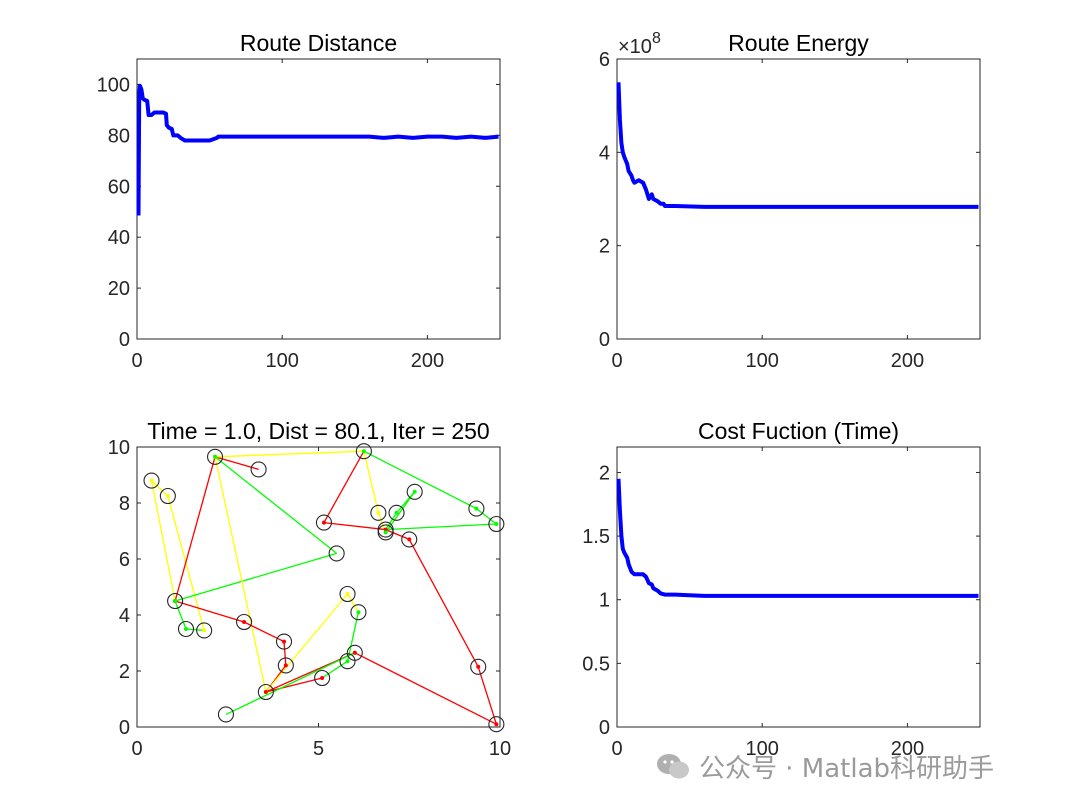 The width and height of the screenshot is (1080, 807). What do you see at coordinates (427, 361) in the screenshot?
I see `route-distance-xtick-label: 200` at bounding box center [427, 361].